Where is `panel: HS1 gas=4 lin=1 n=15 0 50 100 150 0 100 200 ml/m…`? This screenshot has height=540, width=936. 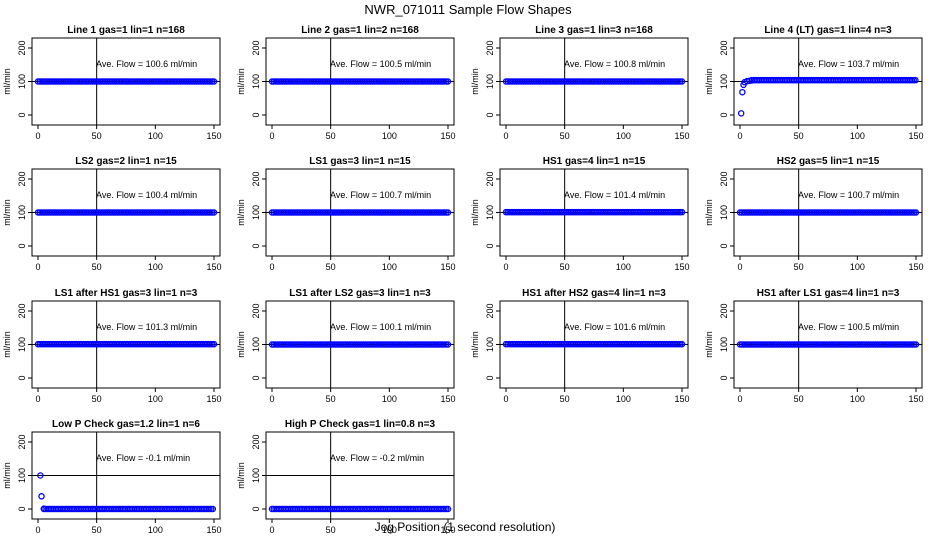
panel: HS1 gas=4 lin=1 n=15 0 50 100 150 0 100 200 ml/m… is located at coordinates (580, 214).